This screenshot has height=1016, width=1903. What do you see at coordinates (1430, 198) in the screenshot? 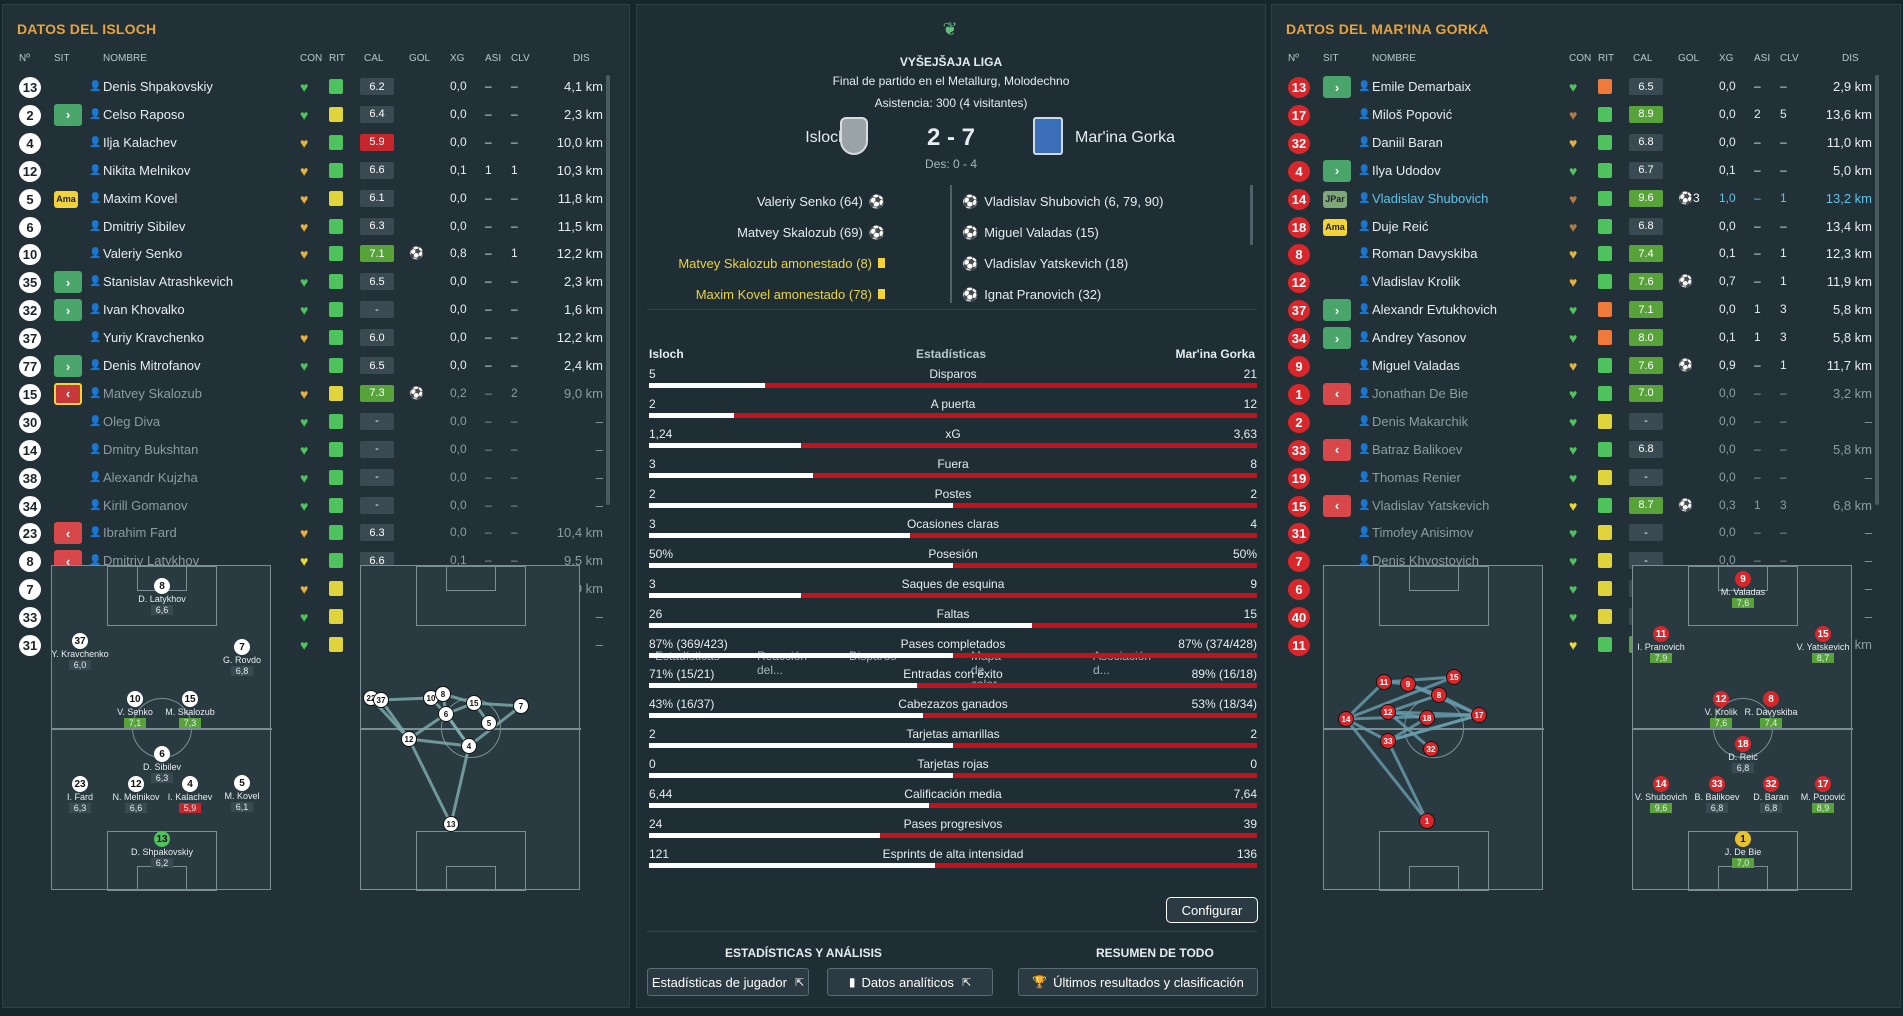
I see `player-name: Vladislav Shubovich` at bounding box center [1430, 198].